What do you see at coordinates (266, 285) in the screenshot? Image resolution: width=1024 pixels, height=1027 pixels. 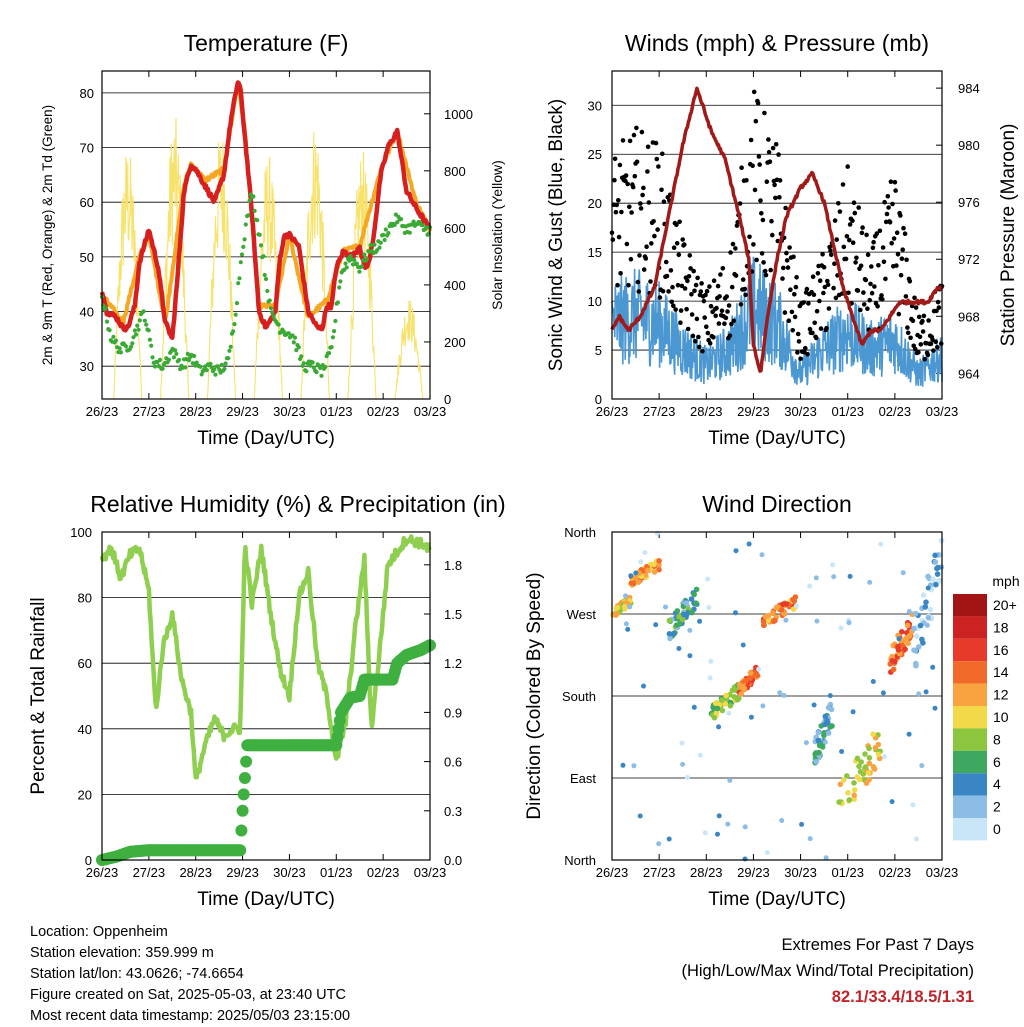 I see `dewpoint-series` at bounding box center [266, 285].